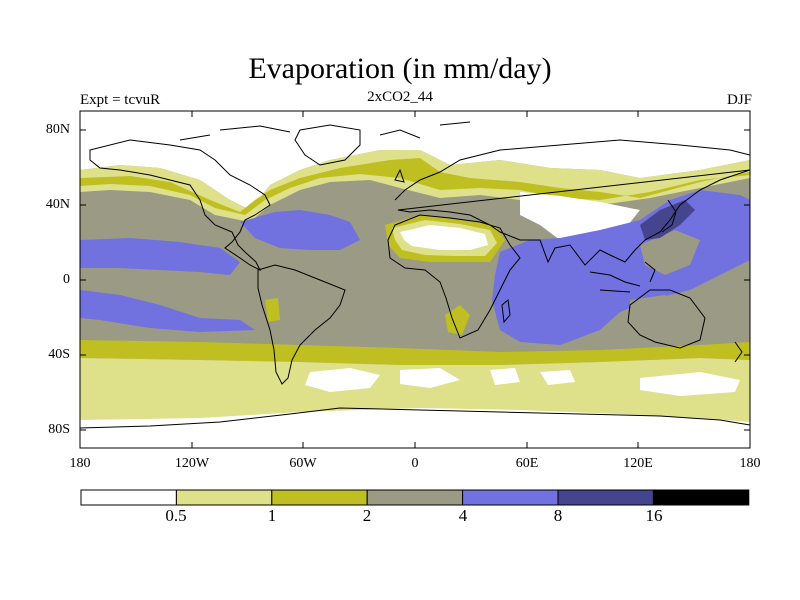  I want to click on case-label: 2xCO2_44, so click(400, 97).